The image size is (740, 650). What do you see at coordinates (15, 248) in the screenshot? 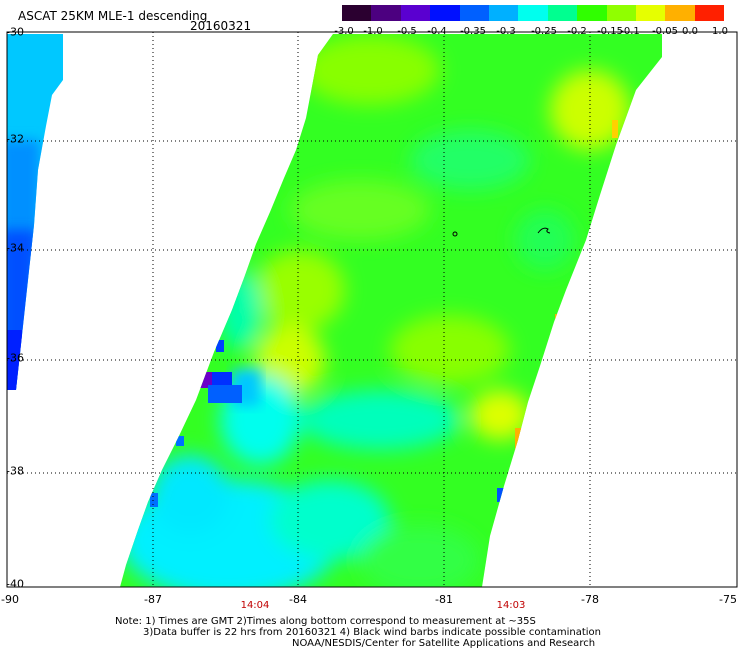
I see `lat-label: -34` at bounding box center [15, 248].